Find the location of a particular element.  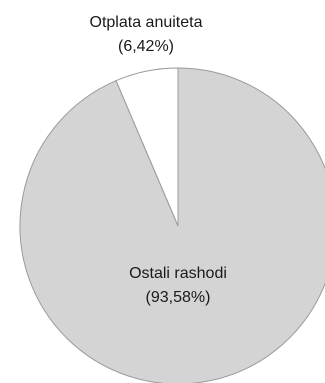

slice-label-ostali-rashodi: Ostali rashodi is located at coordinates (178, 273).